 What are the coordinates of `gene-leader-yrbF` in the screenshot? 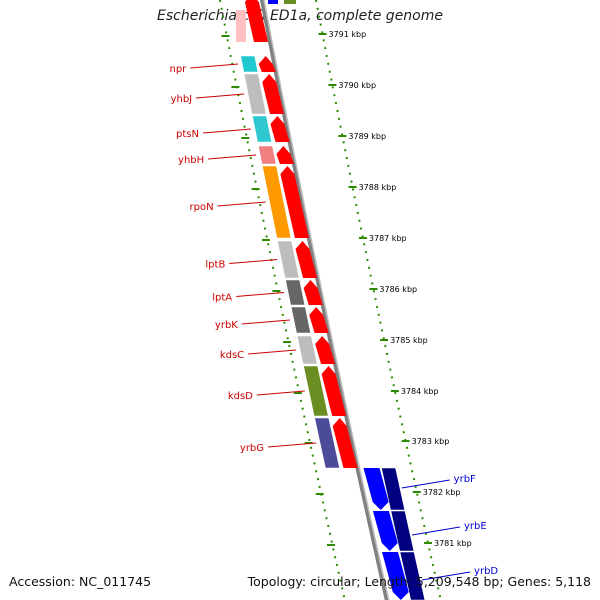 It's located at (425, 484).